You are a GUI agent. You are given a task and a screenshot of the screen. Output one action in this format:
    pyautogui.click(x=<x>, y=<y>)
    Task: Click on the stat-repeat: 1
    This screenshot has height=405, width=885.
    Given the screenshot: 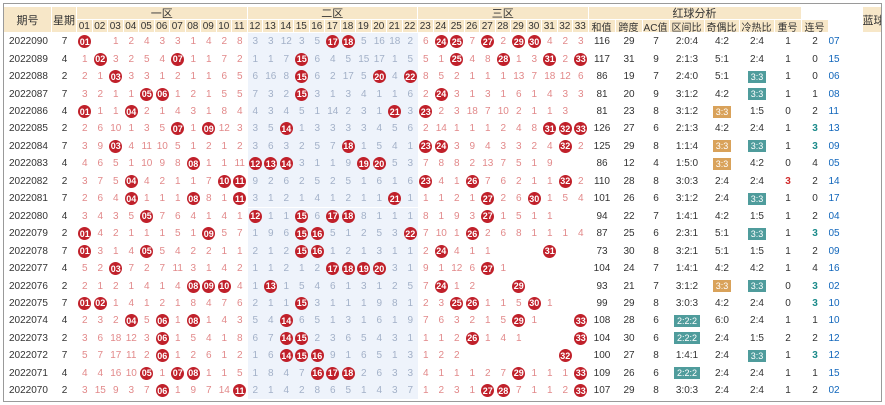 What is the action you would take?
    pyautogui.click(x=788, y=216)
    